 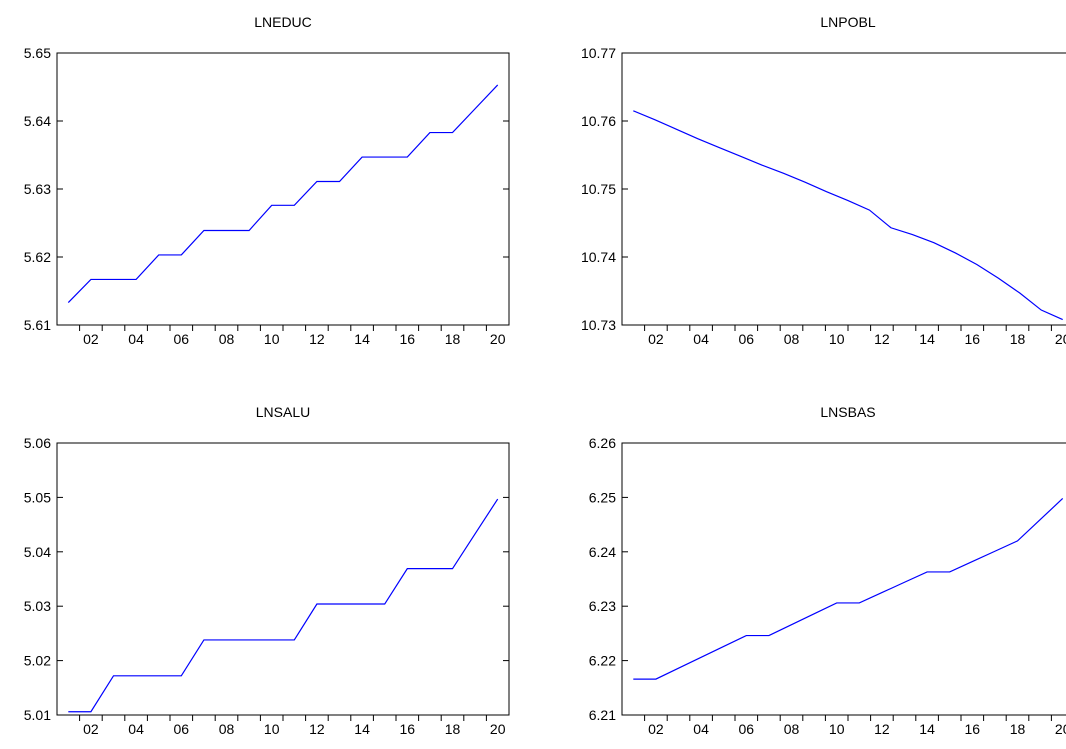 I want to click on y-tick-label: 5.01, so click(x=37, y=715).